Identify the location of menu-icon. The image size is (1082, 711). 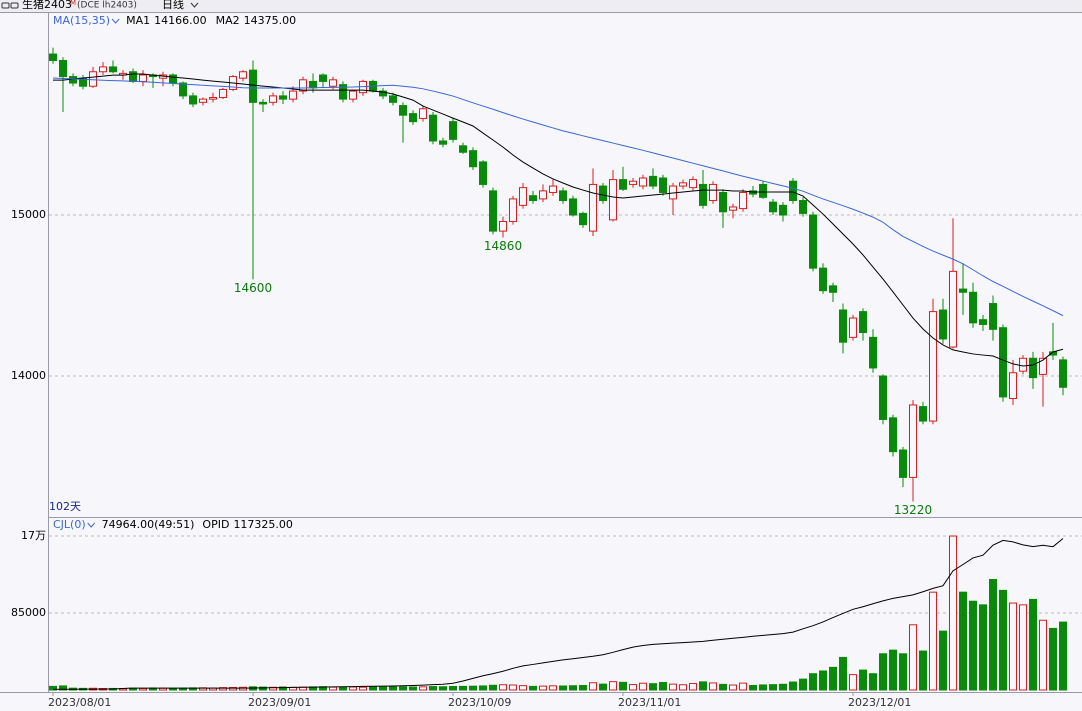
(10, 5).